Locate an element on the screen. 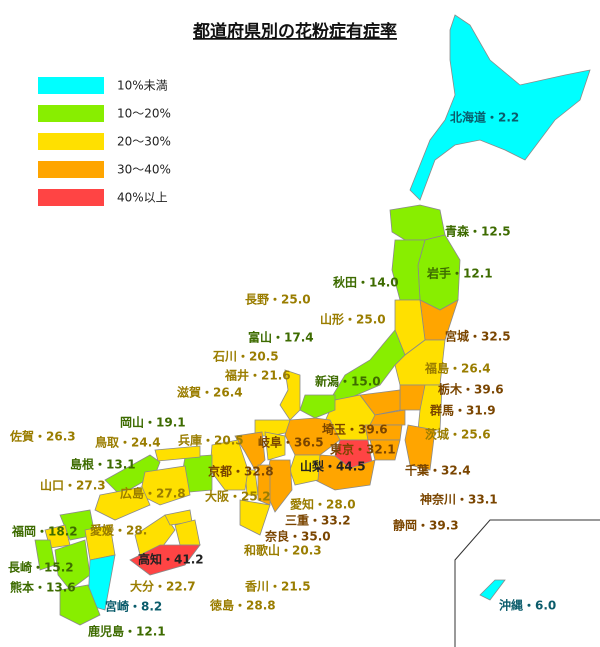 Image resolution: width=600 pixels, height=647 pixels. prefecture-label: 栃木・39.6 is located at coordinates (471, 389).